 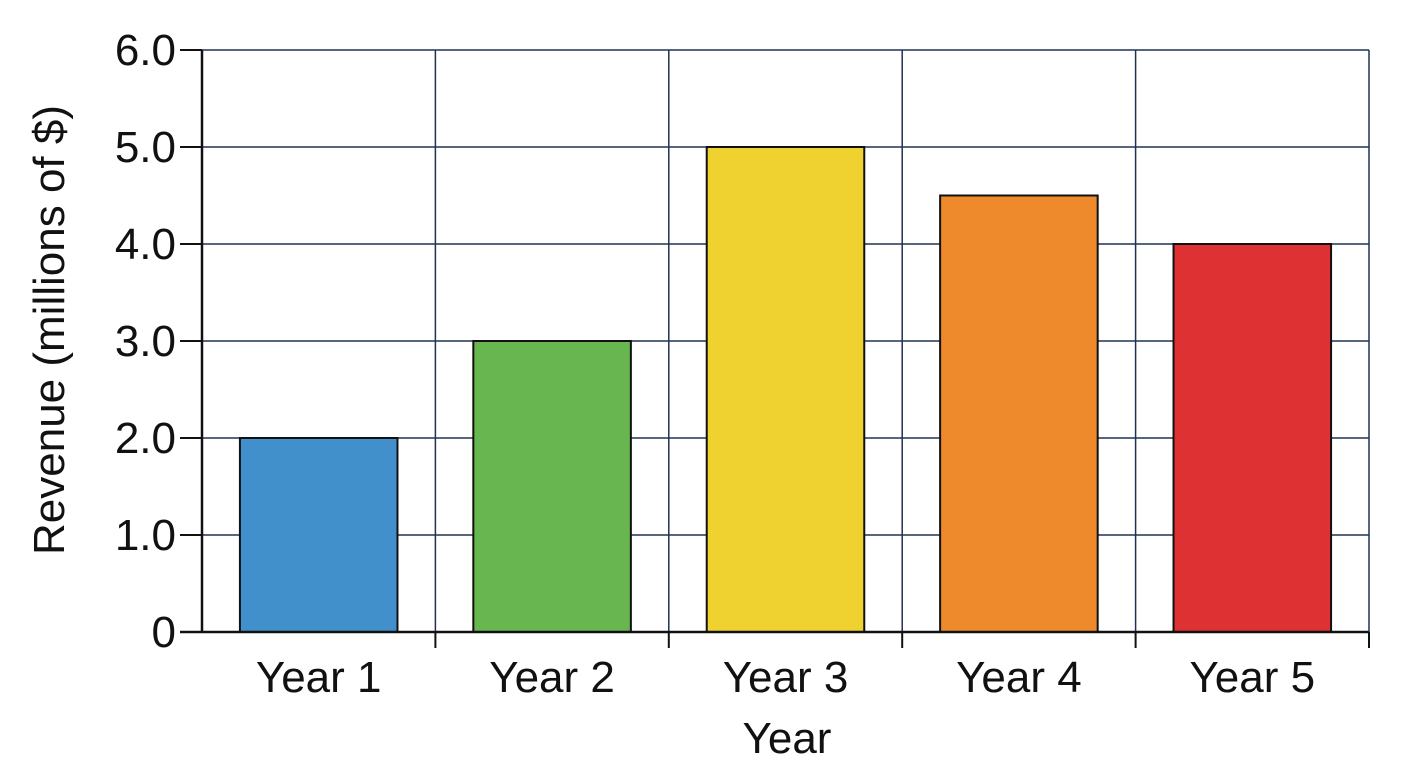 What do you see at coordinates (145, 438) in the screenshot?
I see `y-tick-label: 2.0` at bounding box center [145, 438].